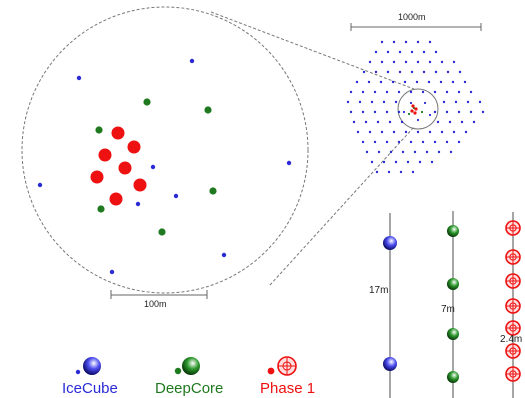  What do you see at coordinates (90, 388) in the screenshot?
I see `legend-icecube-label: IceCube` at bounding box center [90, 388].